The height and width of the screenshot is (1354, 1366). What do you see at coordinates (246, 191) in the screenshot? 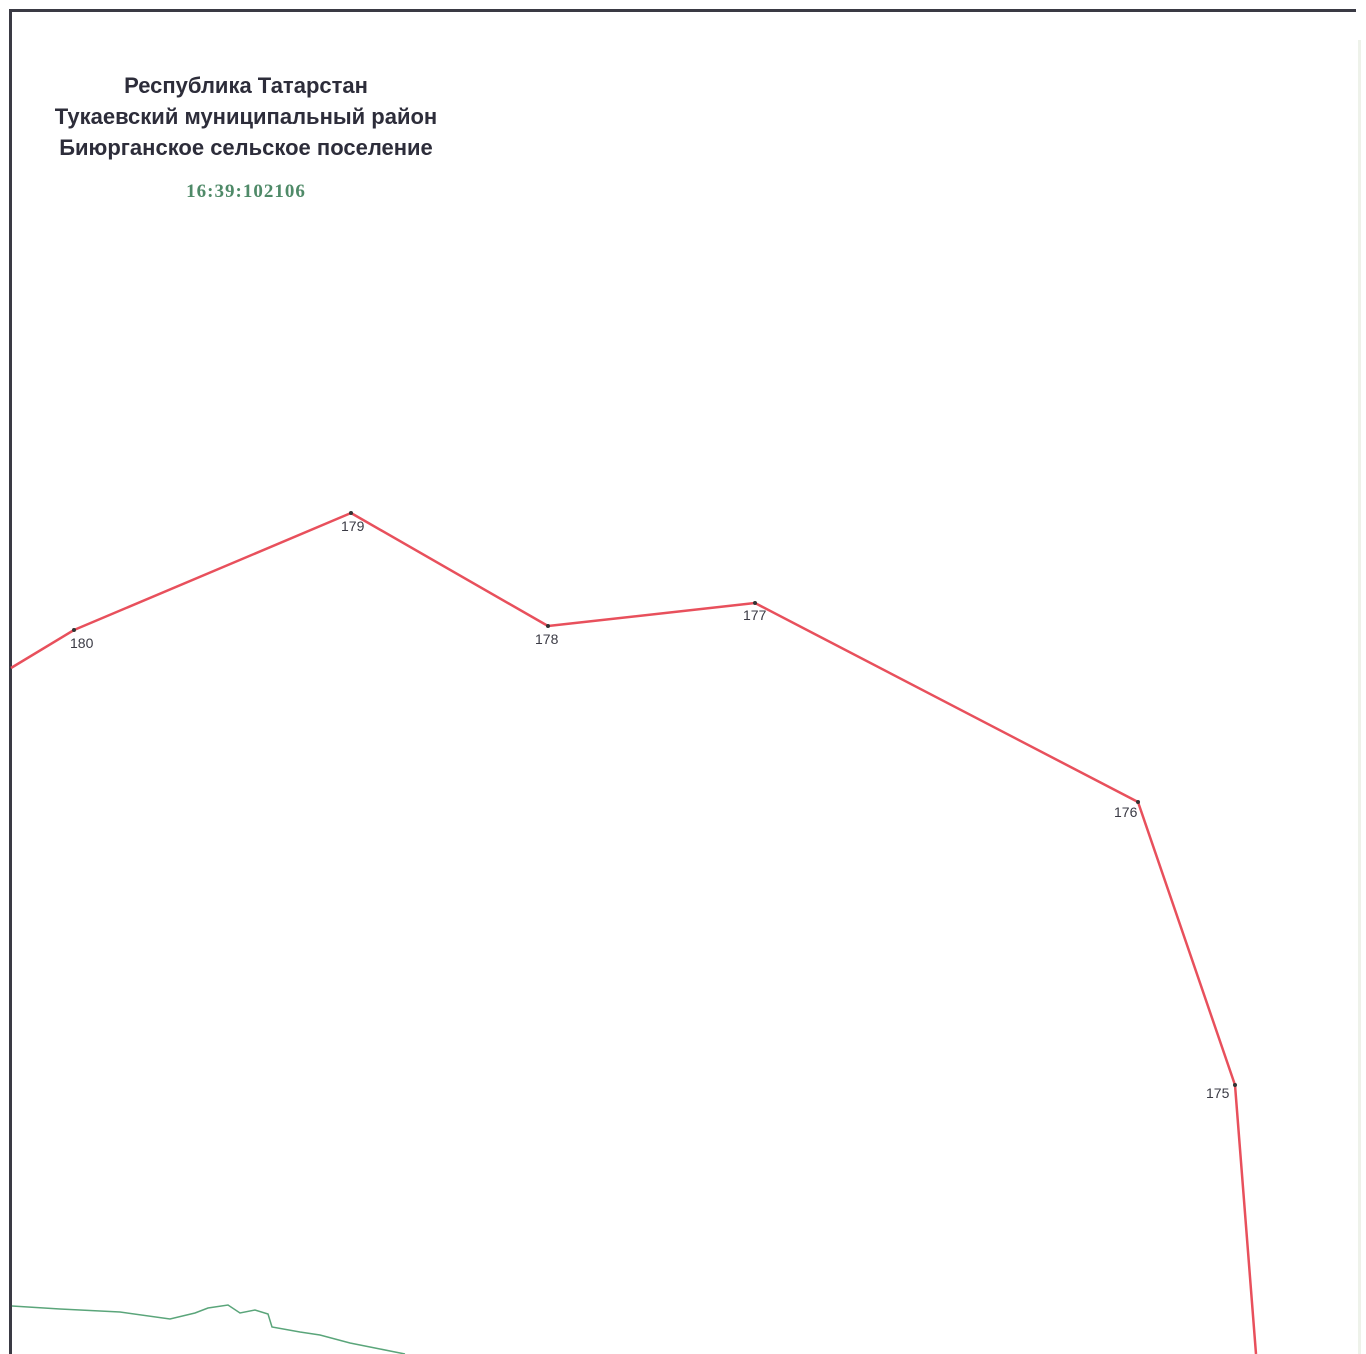
I see `cadastral-number: 16:39:102106` at bounding box center [246, 191].